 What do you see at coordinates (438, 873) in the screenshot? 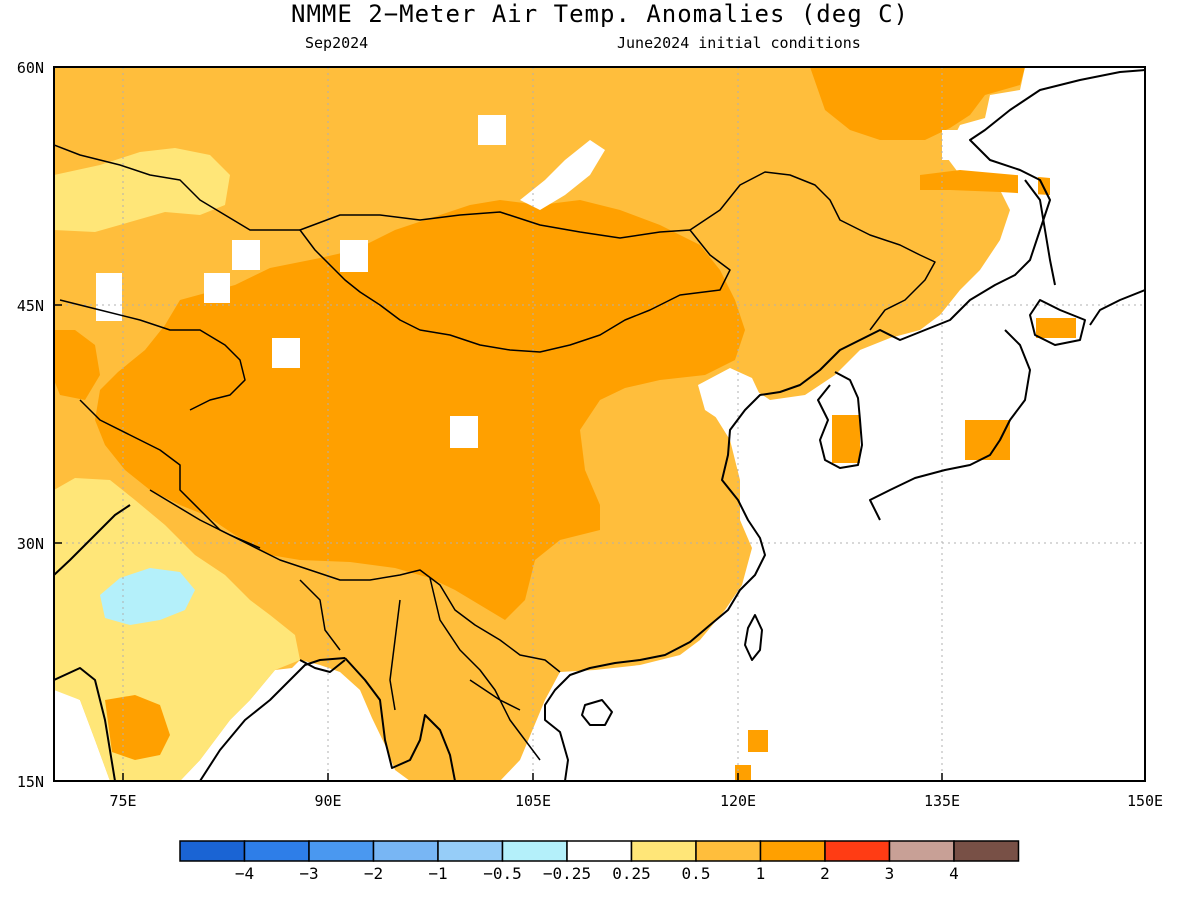
I see `colorbar-label: −1` at bounding box center [438, 873].